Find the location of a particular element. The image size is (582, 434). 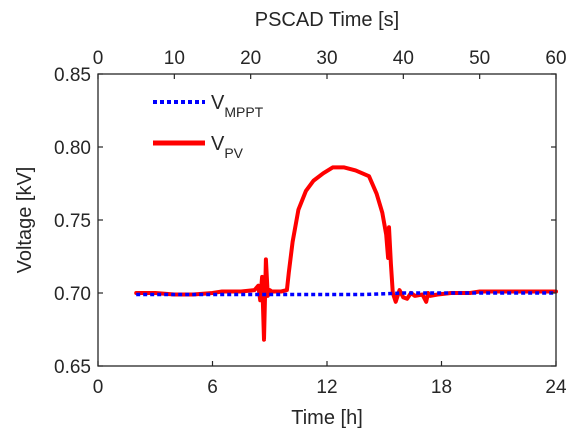

legend-box is located at coordinates (215, 124).